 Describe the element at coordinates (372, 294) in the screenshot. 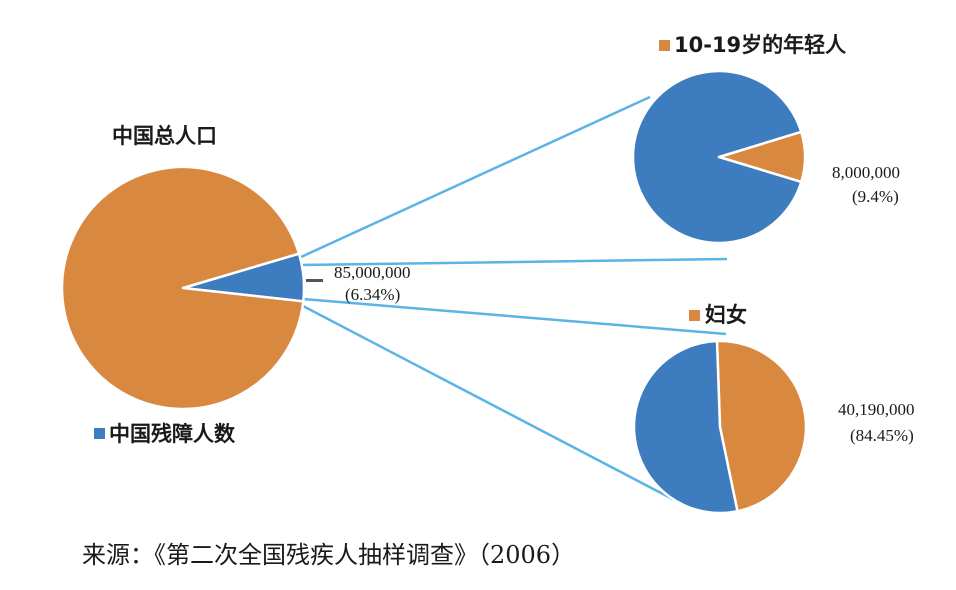

I see `main-slice-percent: (6.34%)` at that location.